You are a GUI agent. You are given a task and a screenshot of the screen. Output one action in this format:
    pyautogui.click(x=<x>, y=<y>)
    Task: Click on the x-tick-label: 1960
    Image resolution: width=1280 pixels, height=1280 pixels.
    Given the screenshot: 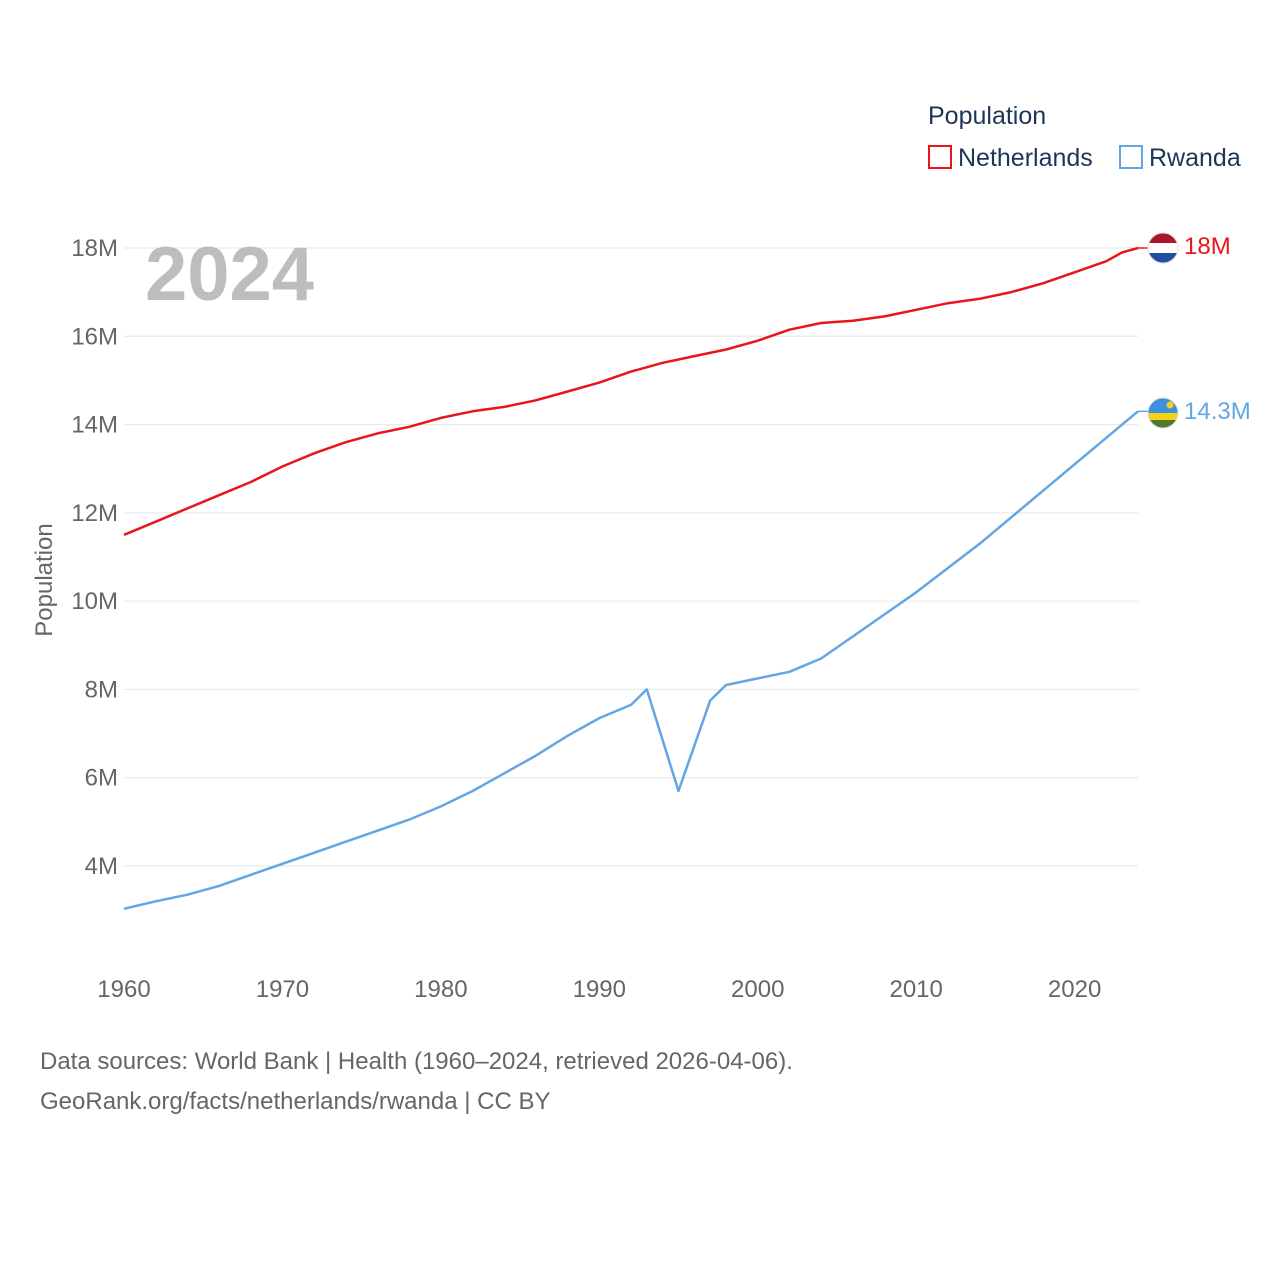 What is the action you would take?
    pyautogui.click(x=123, y=989)
    